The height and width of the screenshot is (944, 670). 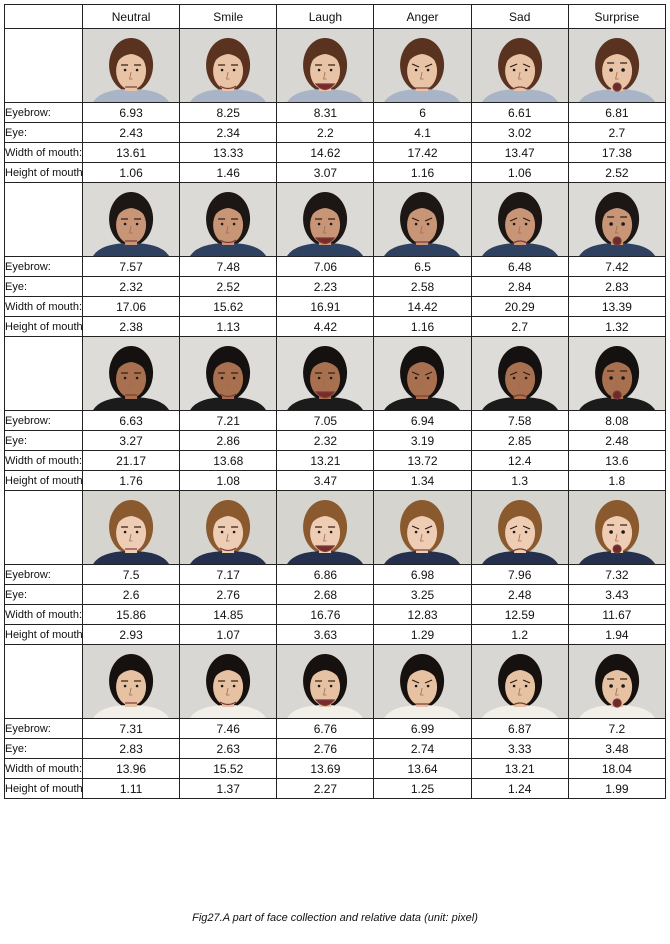 What do you see at coordinates (617, 16) in the screenshot?
I see `header-surprise: Surprise` at bounding box center [617, 16].